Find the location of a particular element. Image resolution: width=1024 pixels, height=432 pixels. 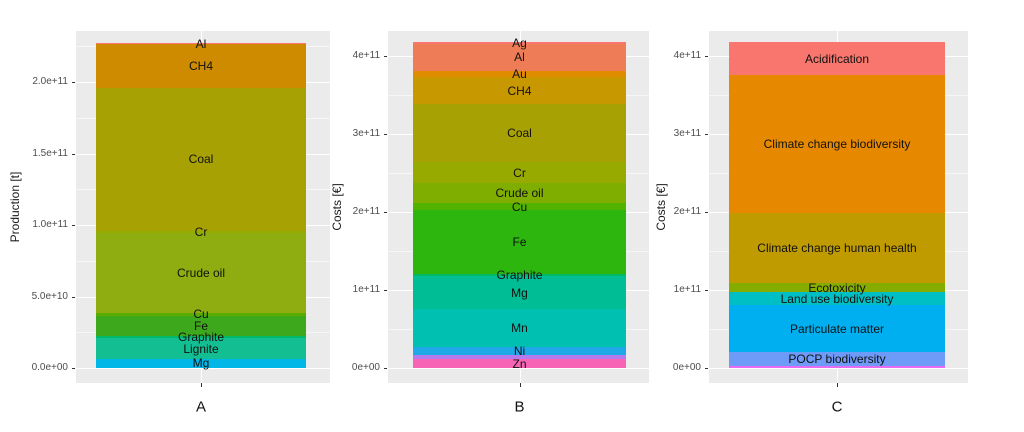

y-axis-title-b: Costs [€] is located at coordinates (337, 207).